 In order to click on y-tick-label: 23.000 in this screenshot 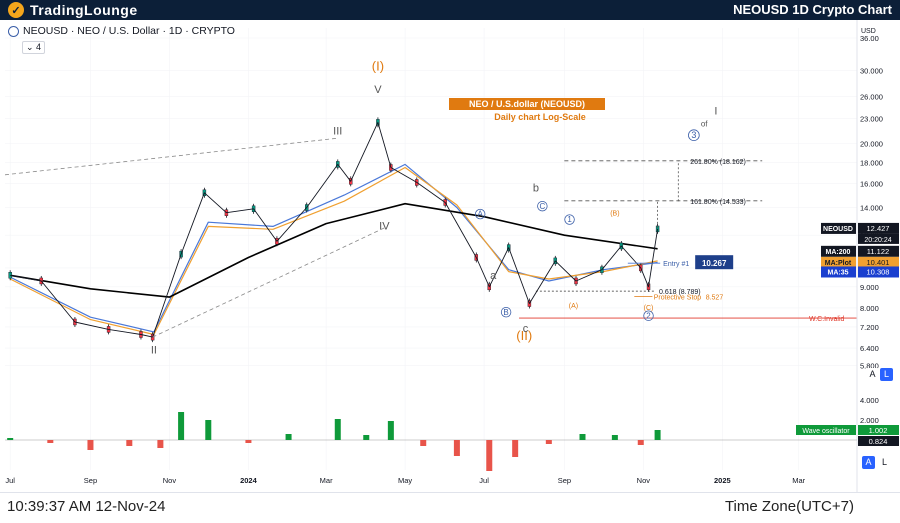, I will do `click(871, 118)`.